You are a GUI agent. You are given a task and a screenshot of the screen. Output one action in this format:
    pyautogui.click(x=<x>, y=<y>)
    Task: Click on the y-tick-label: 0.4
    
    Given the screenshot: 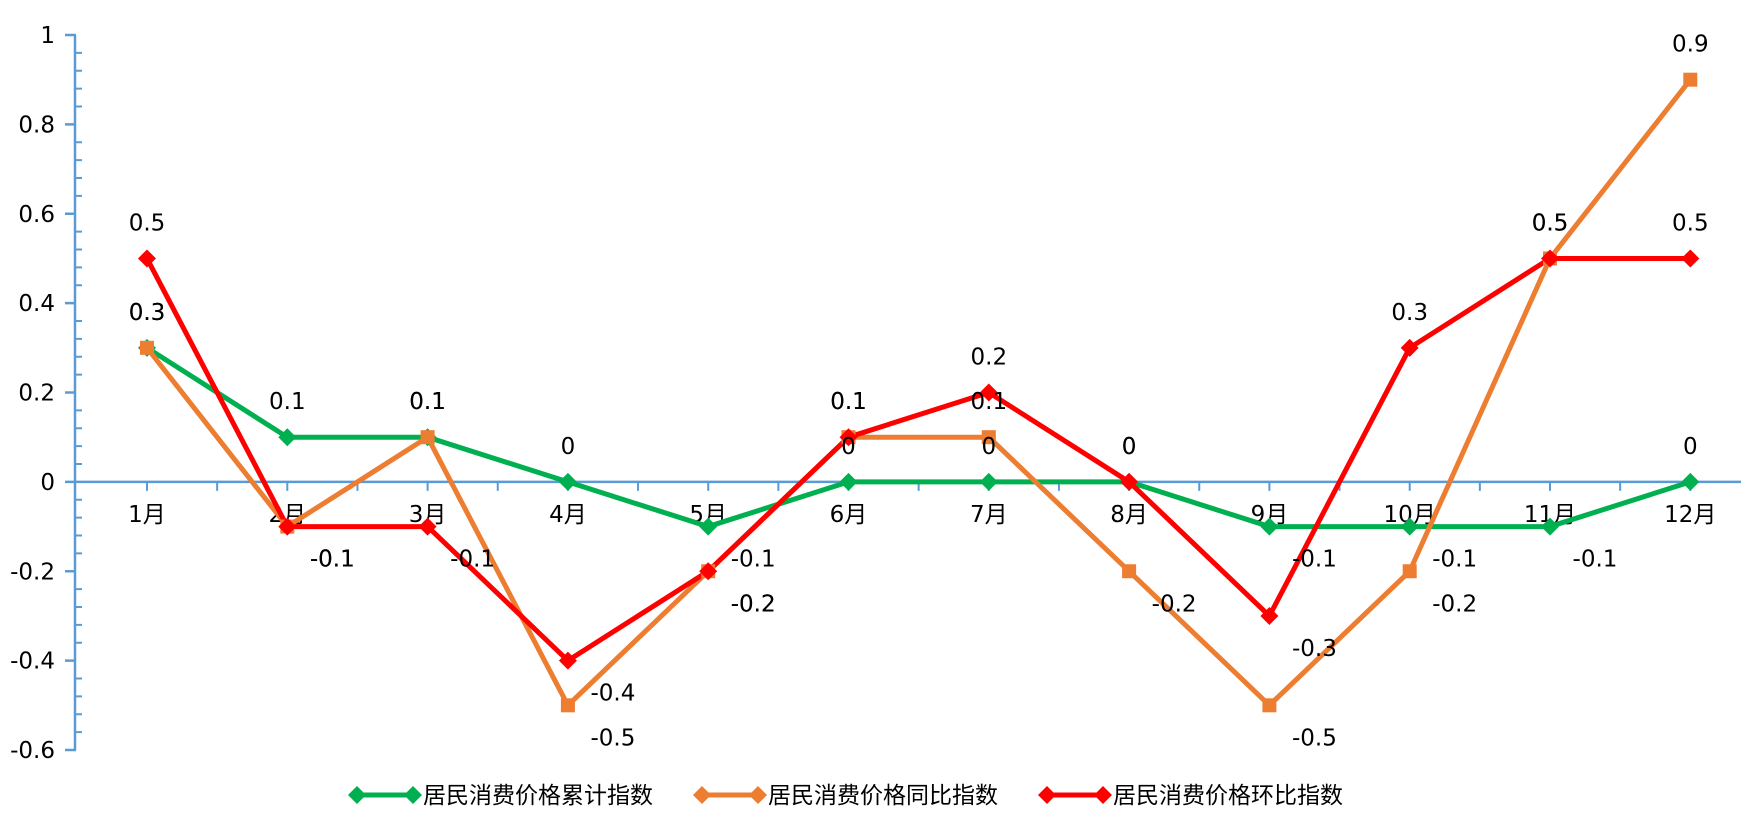 What is the action you would take?
    pyautogui.click(x=36, y=304)
    